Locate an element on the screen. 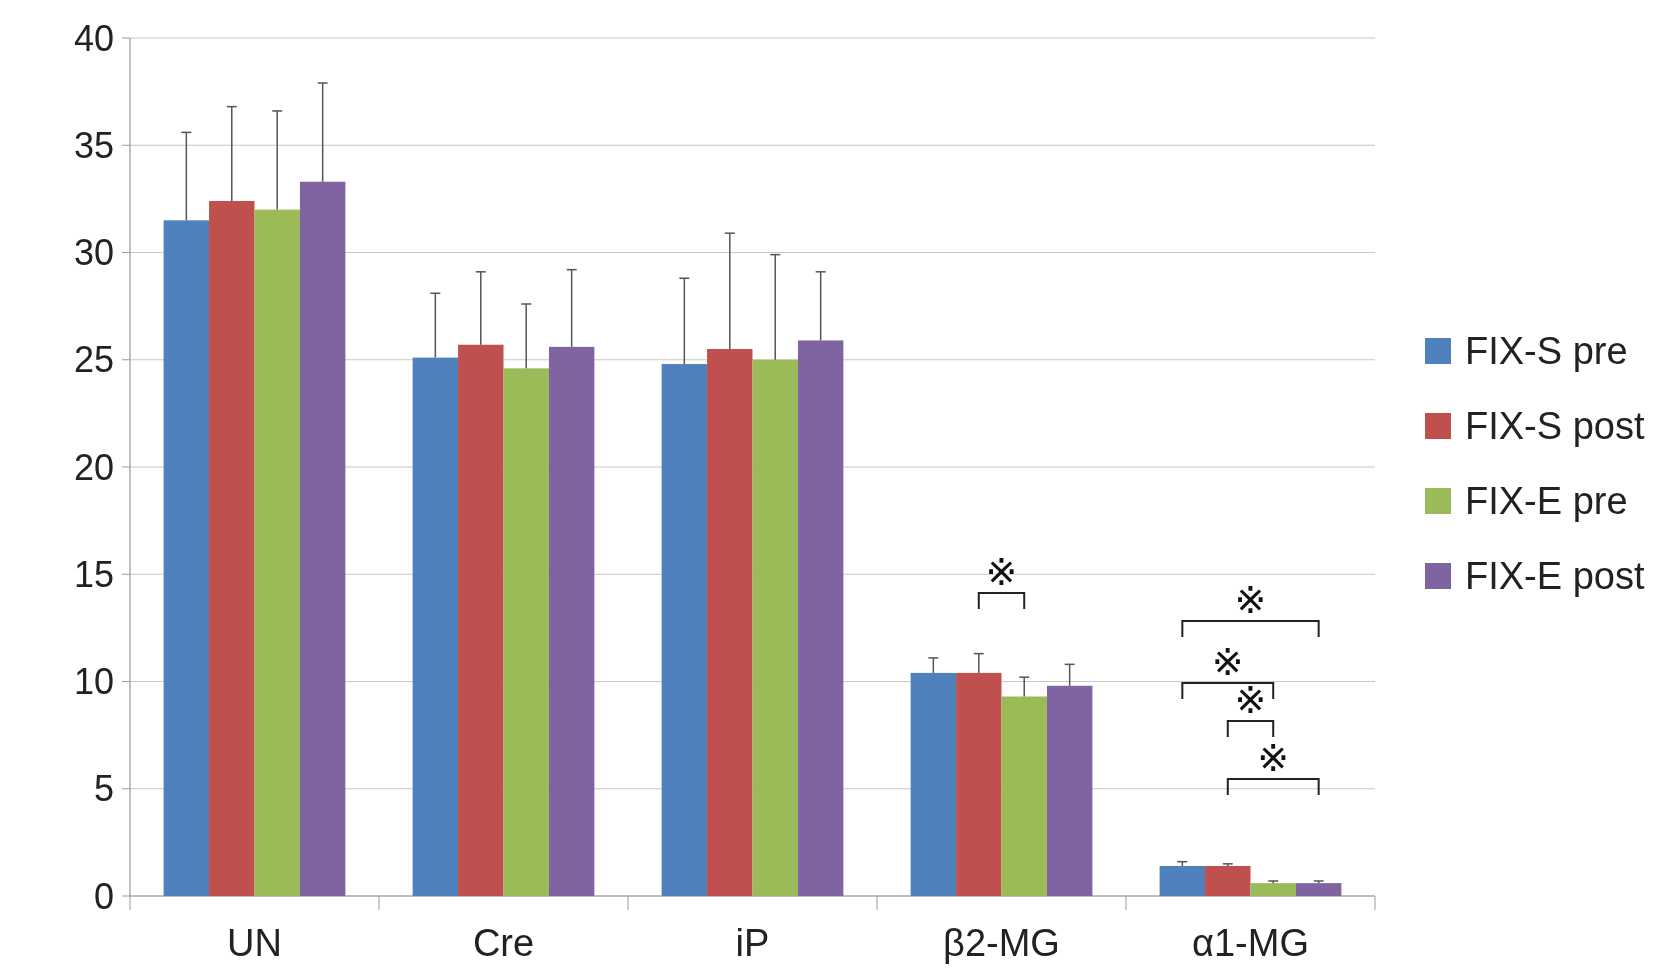 The height and width of the screenshot is (975, 1662). legend-label: FIX-E post is located at coordinates (1555, 576).